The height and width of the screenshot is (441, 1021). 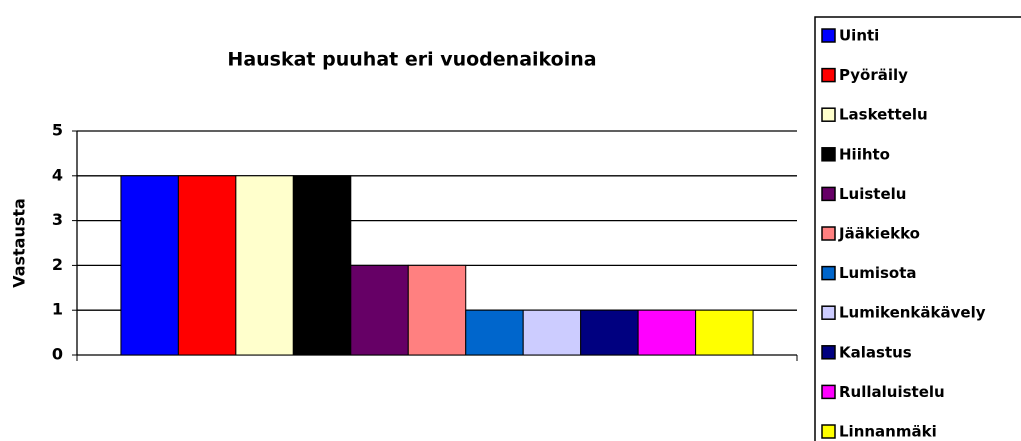 I want to click on legend-label: Lumisota, so click(x=878, y=273).